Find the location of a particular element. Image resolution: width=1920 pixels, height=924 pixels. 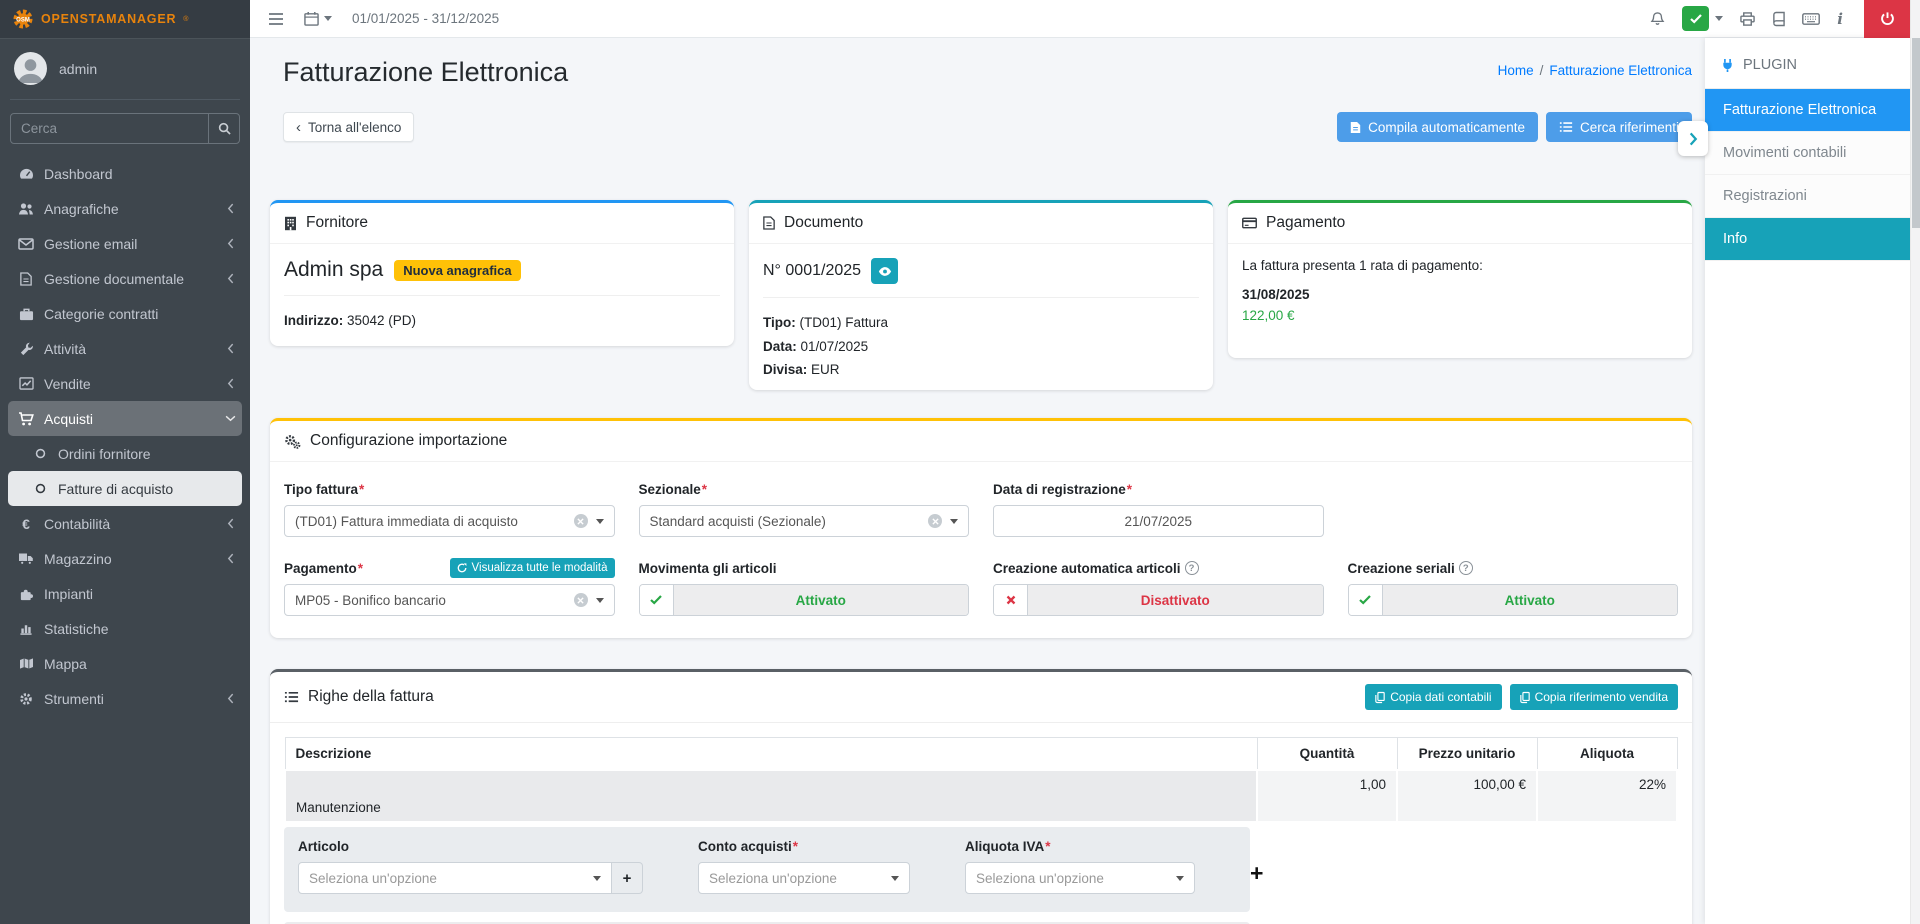

plugin-tab-info: Info is located at coordinates (1807, 239).